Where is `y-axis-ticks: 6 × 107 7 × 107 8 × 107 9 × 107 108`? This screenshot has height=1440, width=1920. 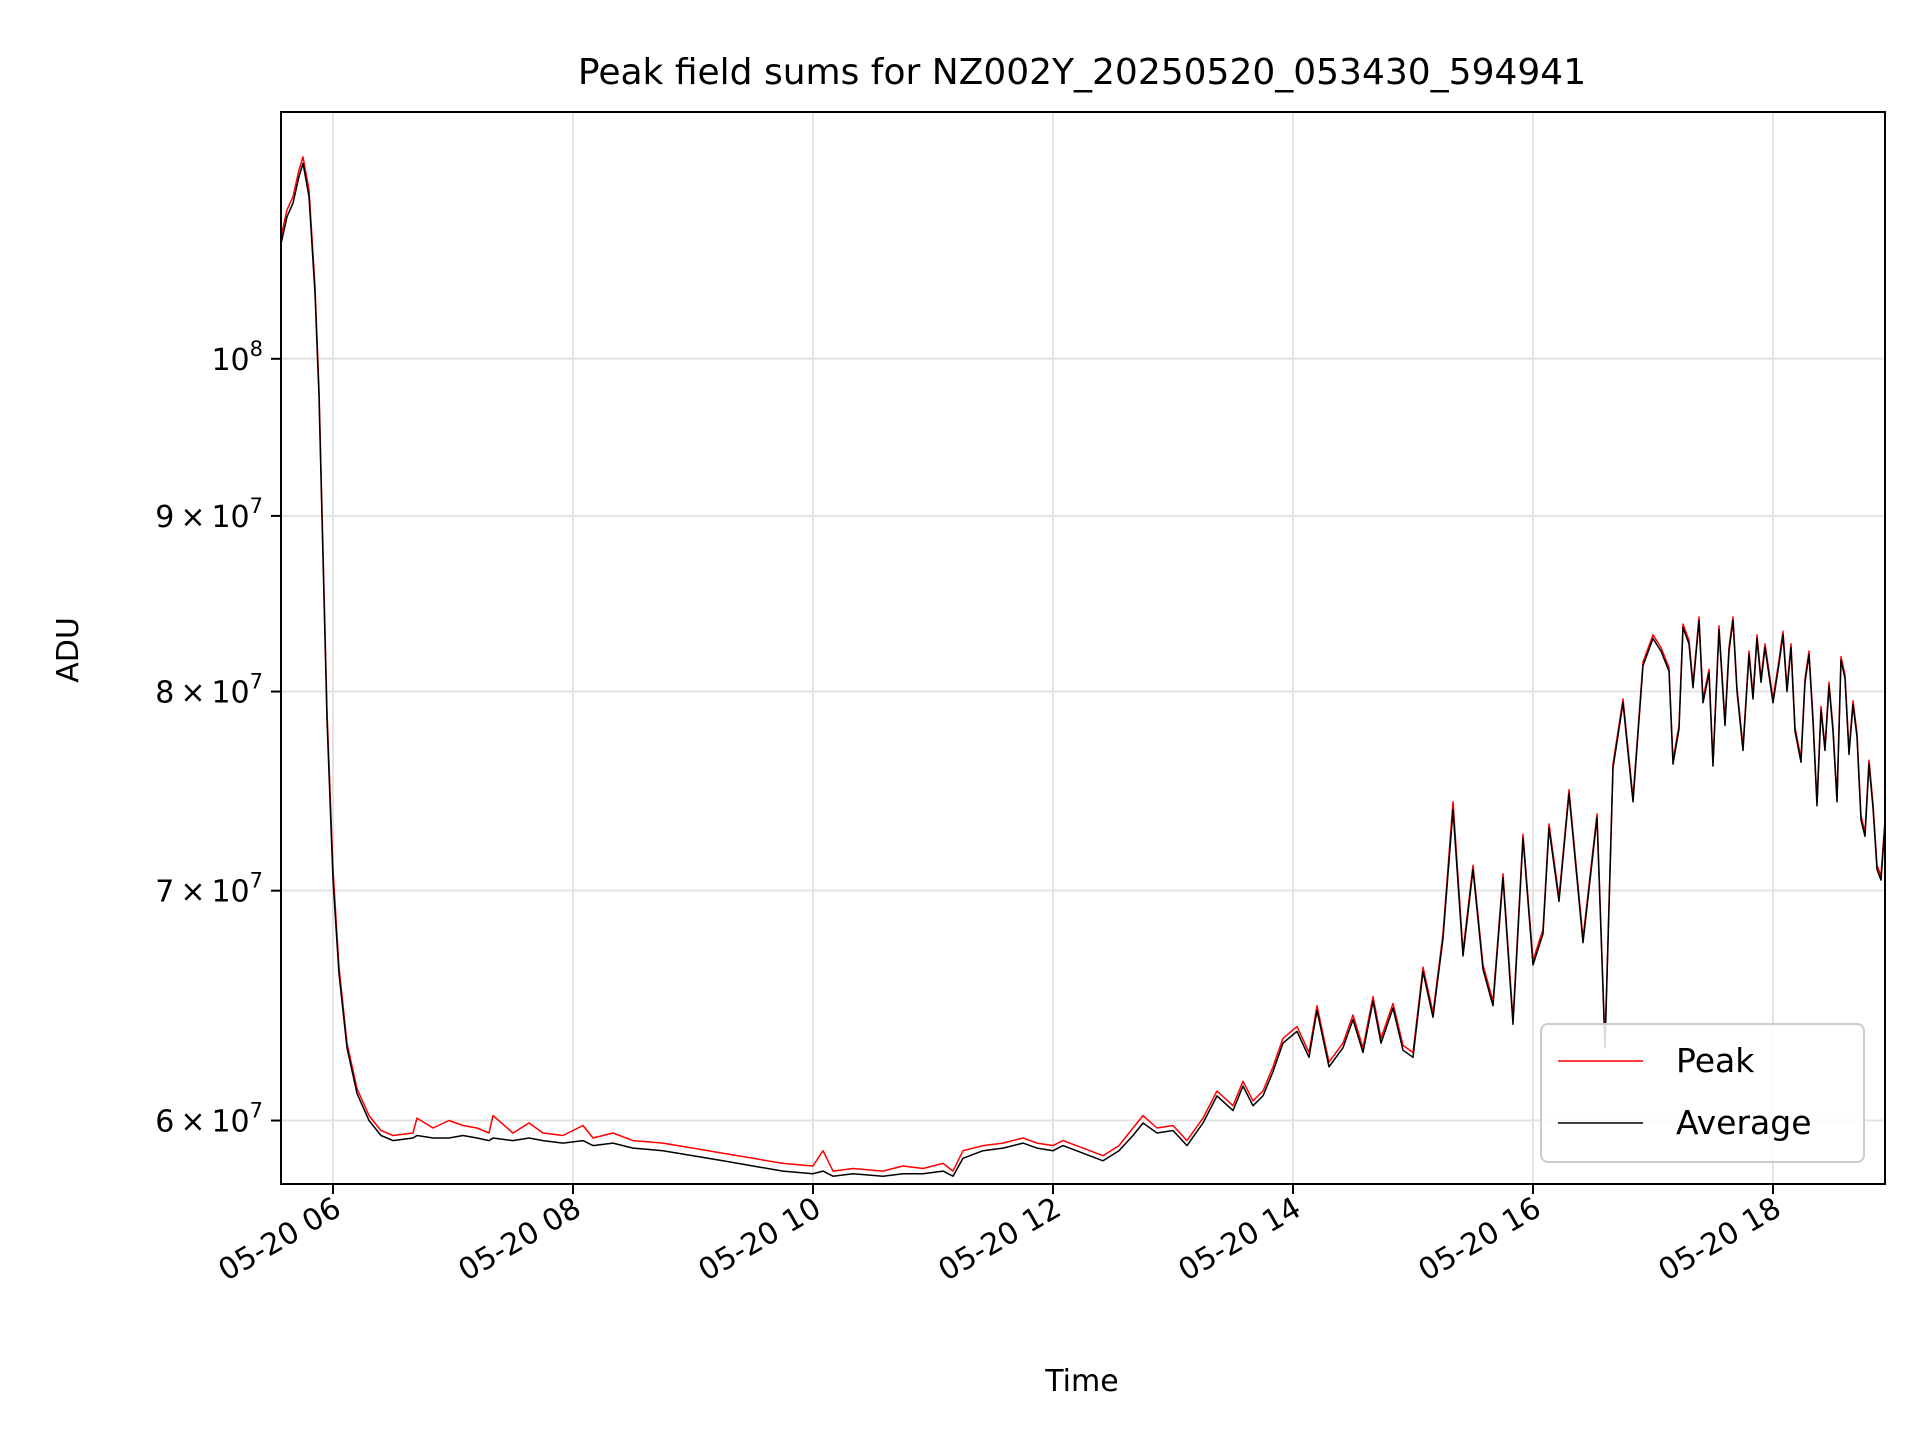 y-axis-ticks: 6 × 107 7 × 107 8 × 107 9 × 107 108 is located at coordinates (218, 738).